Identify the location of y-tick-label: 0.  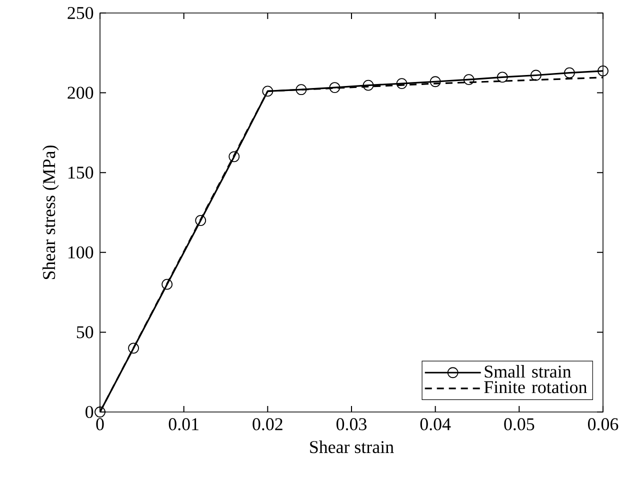
(90, 412).